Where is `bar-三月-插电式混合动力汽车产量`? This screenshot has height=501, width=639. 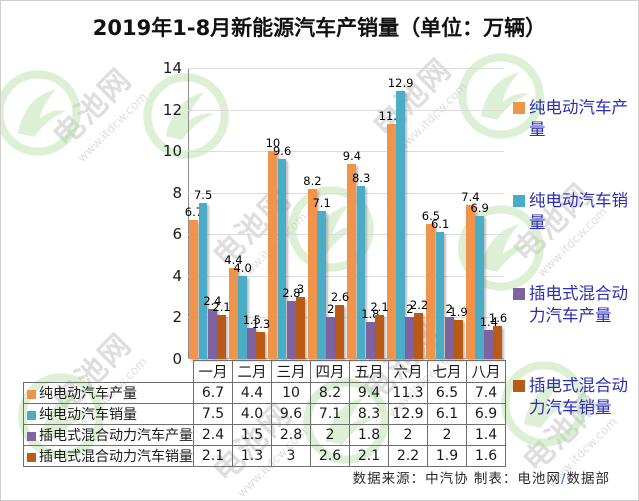 bar-三月-插电式混合动力汽车产量 is located at coordinates (291, 329).